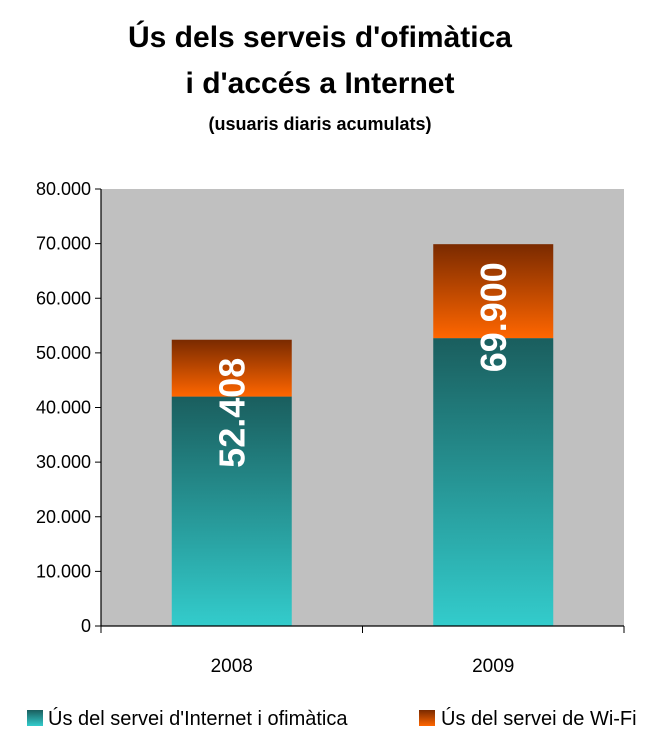 The image size is (670, 729). What do you see at coordinates (63, 517) in the screenshot?
I see `y-tick-label: 20.000` at bounding box center [63, 517].